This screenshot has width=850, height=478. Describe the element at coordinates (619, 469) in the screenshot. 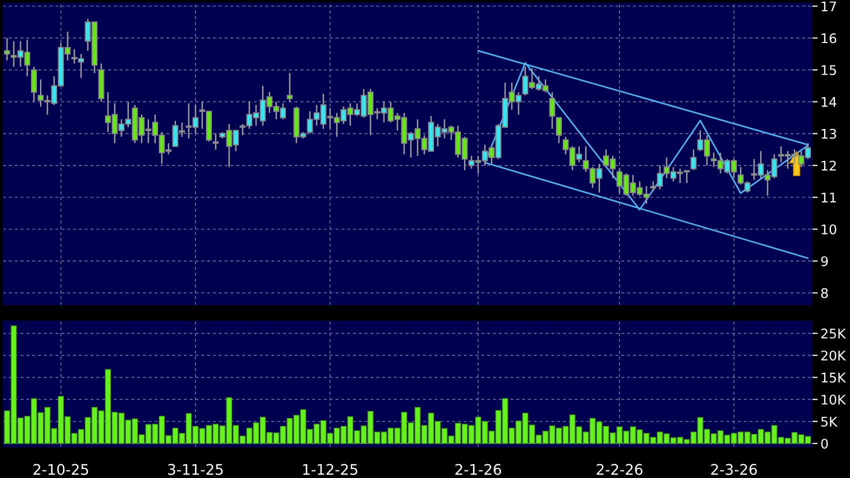

I see `x-tick-label: 2-2-26` at that location.